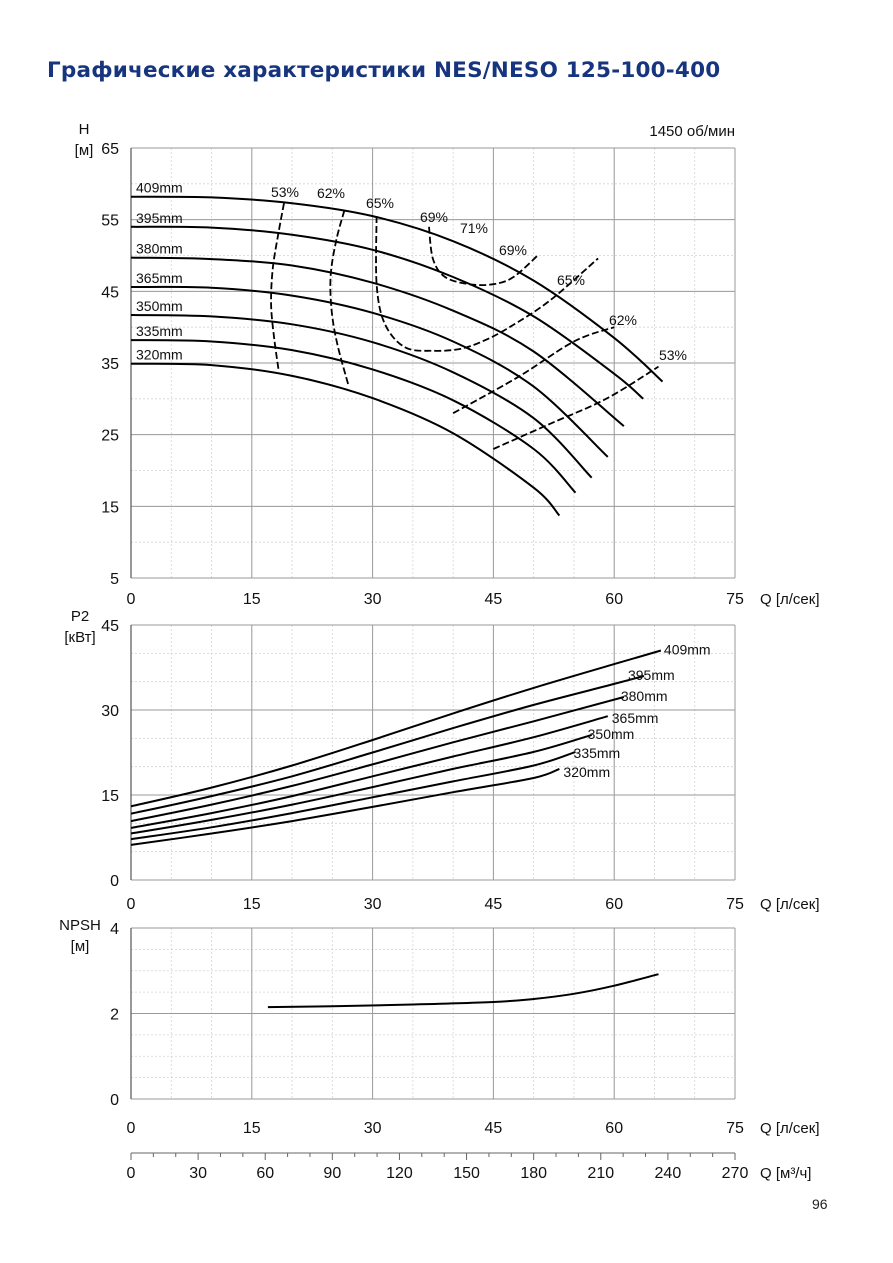 The image size is (893, 1263). What do you see at coordinates (159, 355) in the screenshot?
I see `head-curve-label: 320mm` at bounding box center [159, 355].